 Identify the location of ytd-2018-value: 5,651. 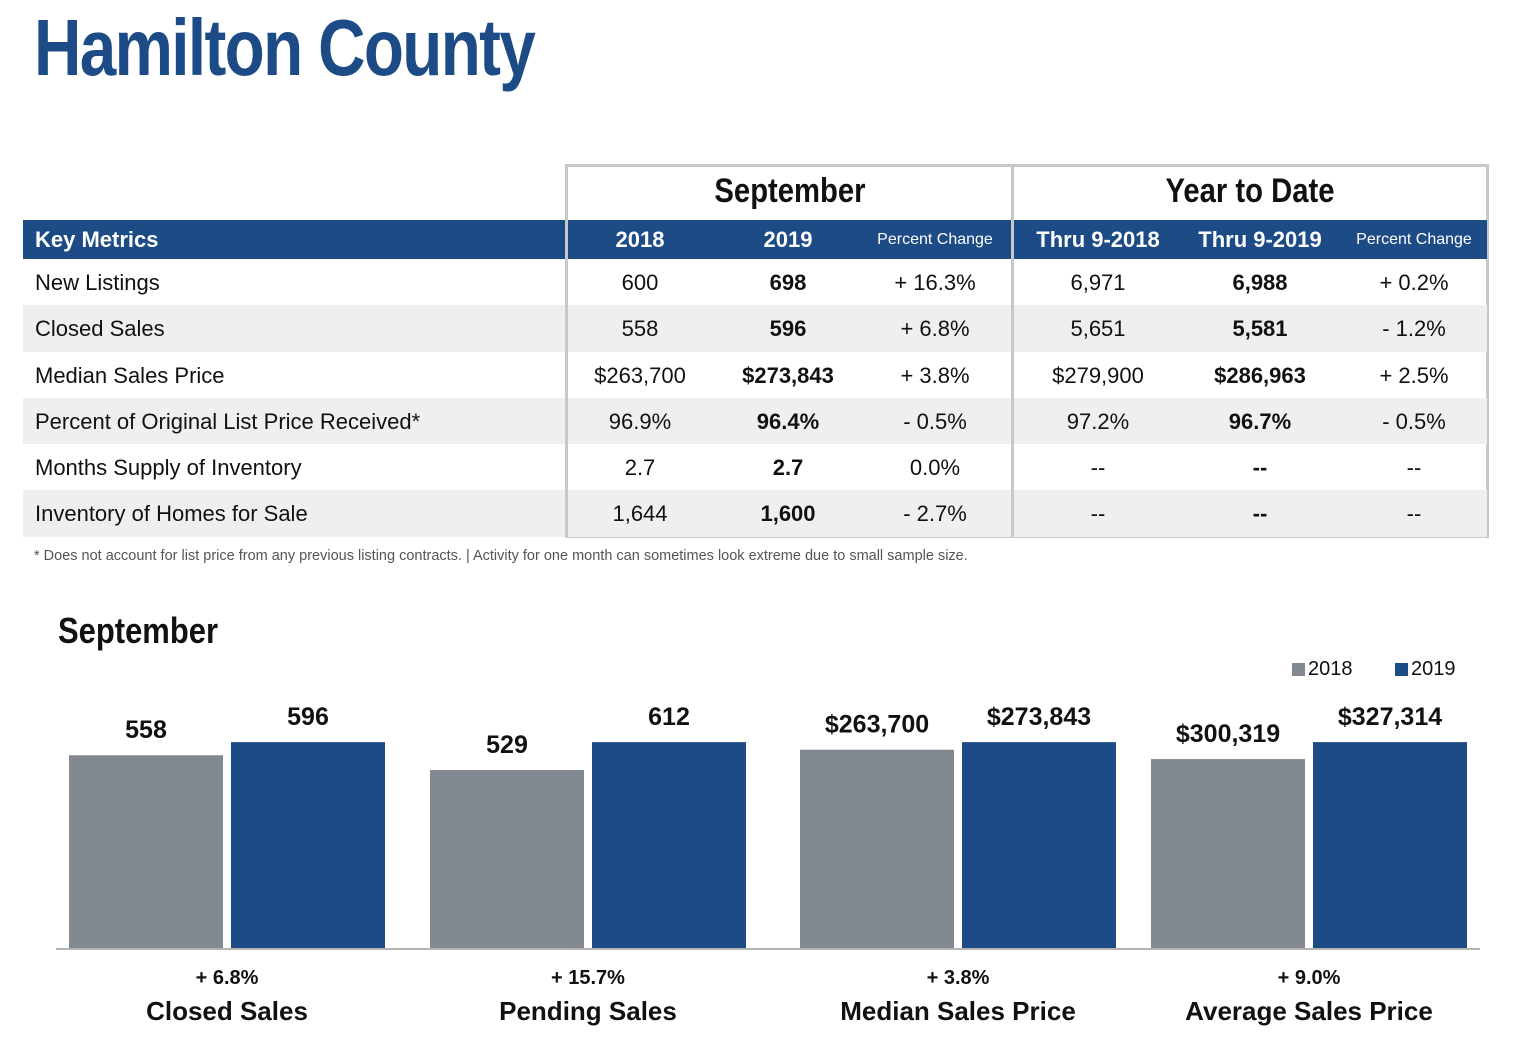
(1098, 329).